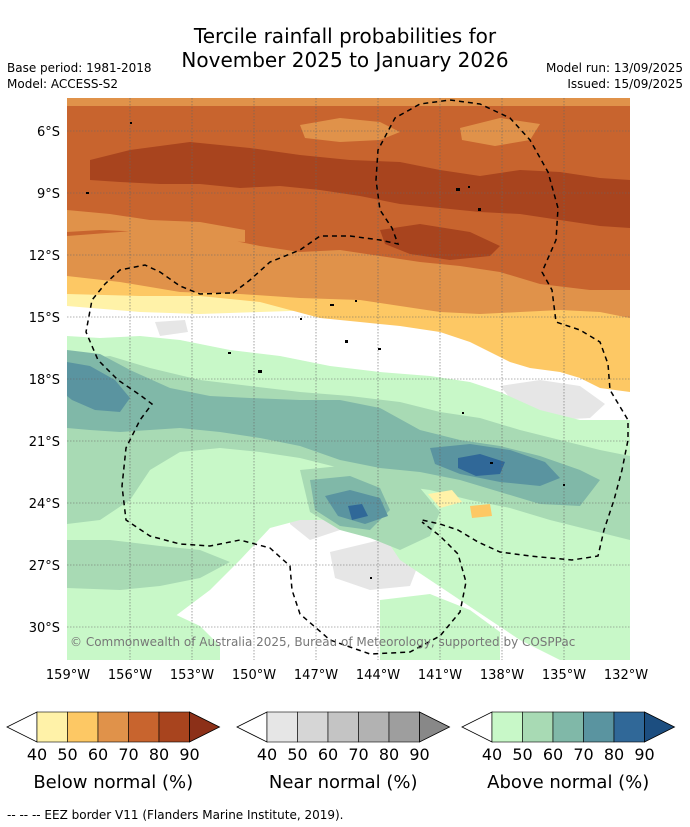 This screenshot has height=827, width=690. Describe the element at coordinates (419, 754) in the screenshot. I see `colorbar-near-normal-tick-label: 90` at that location.